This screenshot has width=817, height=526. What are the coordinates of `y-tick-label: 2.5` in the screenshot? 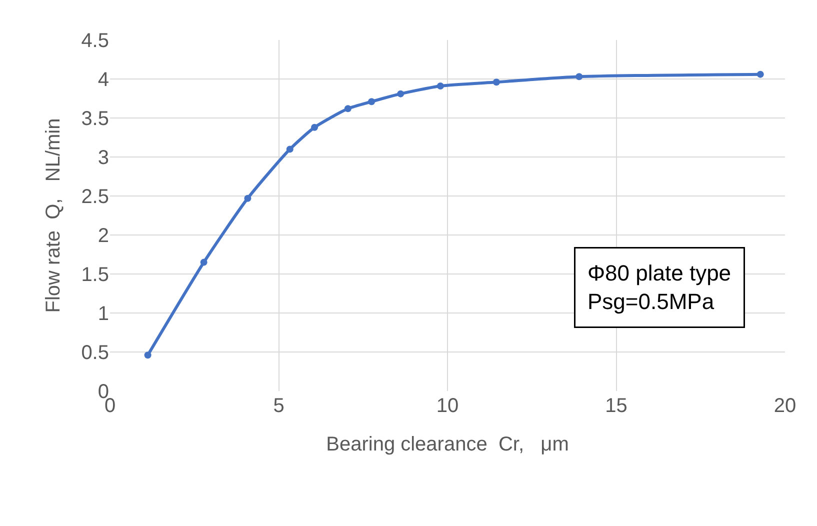 It's located at (95, 197).